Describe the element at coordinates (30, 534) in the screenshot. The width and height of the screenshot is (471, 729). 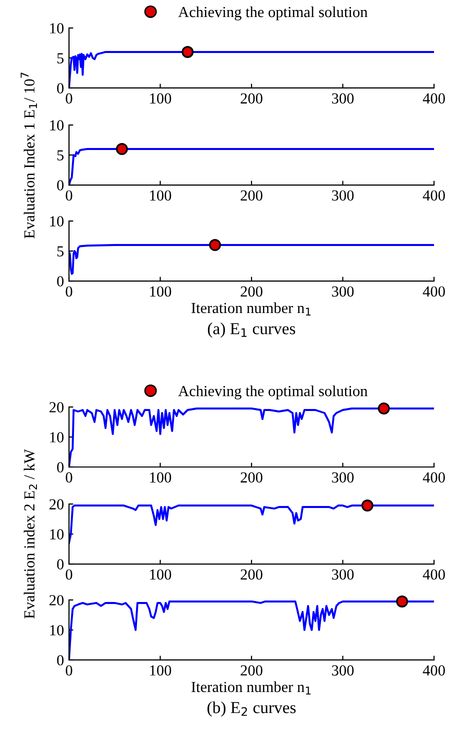
I see `y-axis-title: Evaluation index 2 E$_{2}$ / kW` at that location.